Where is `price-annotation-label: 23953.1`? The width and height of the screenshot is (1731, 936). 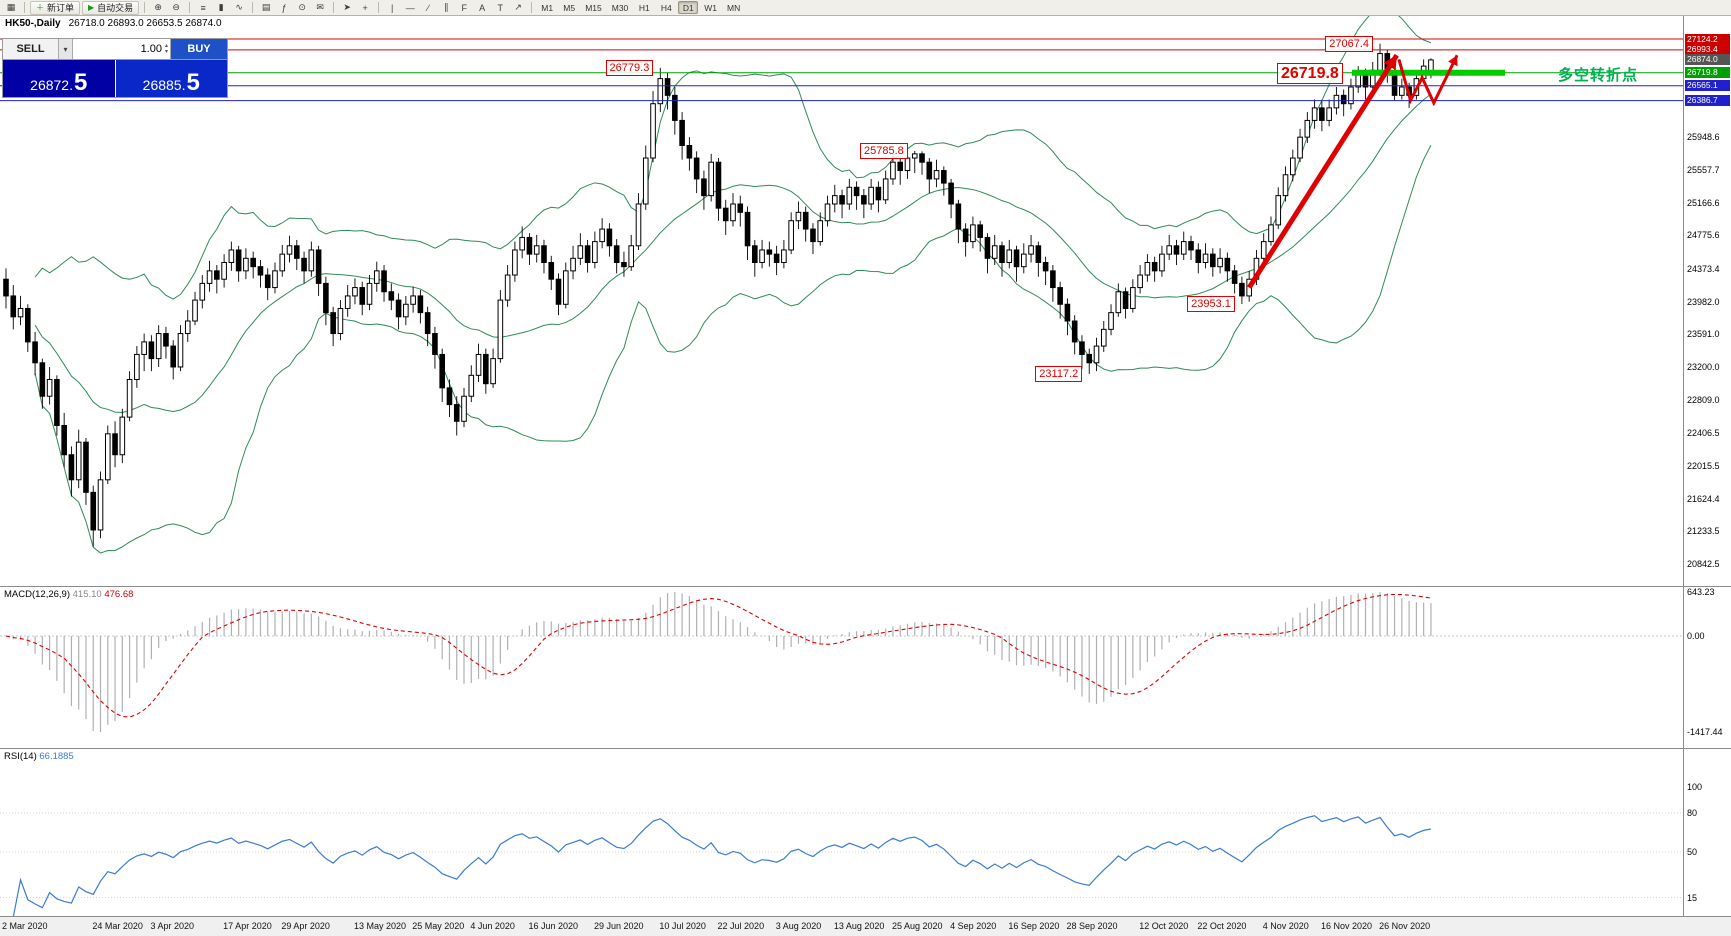
price-annotation-label: 23953.1 is located at coordinates (1211, 304).